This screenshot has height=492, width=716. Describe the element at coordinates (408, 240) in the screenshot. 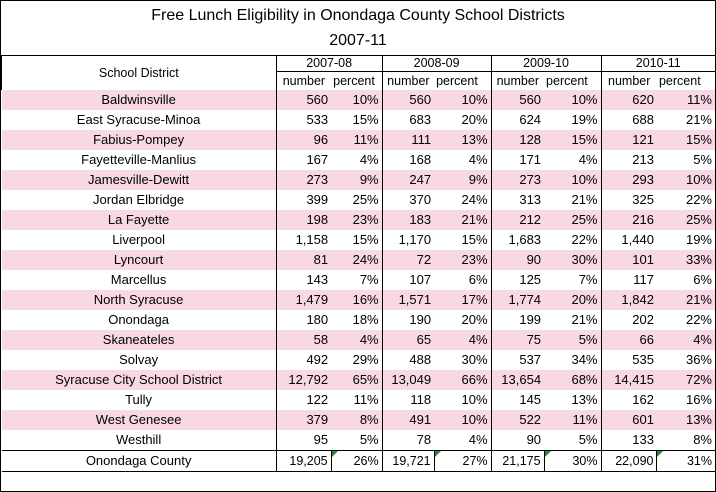

I see `number-cell: 1,170` at that location.